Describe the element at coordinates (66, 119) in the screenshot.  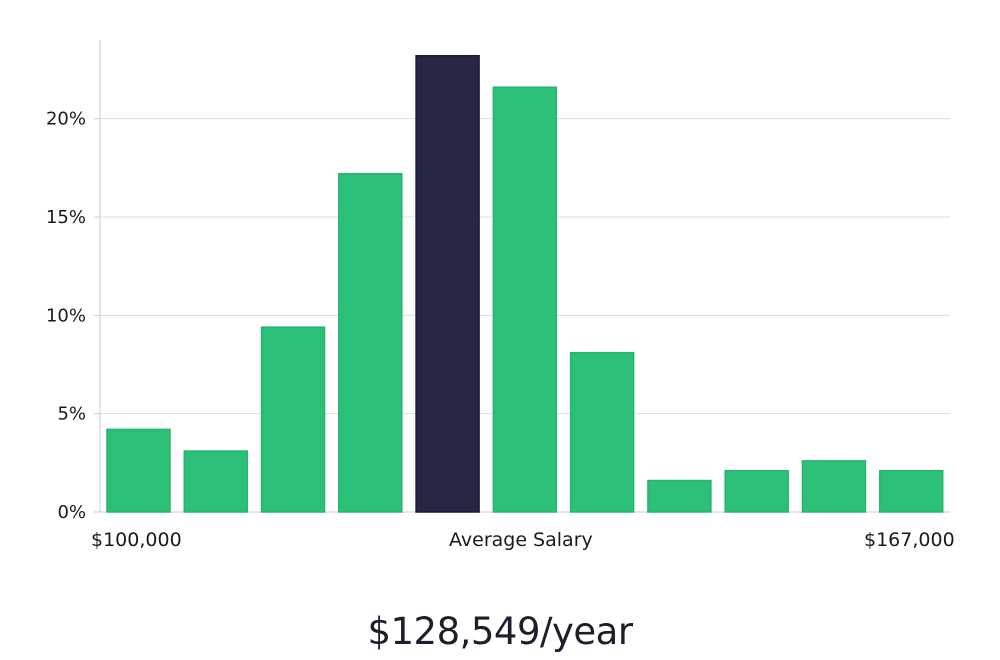
I see `y-tick-label: 20%` at that location.